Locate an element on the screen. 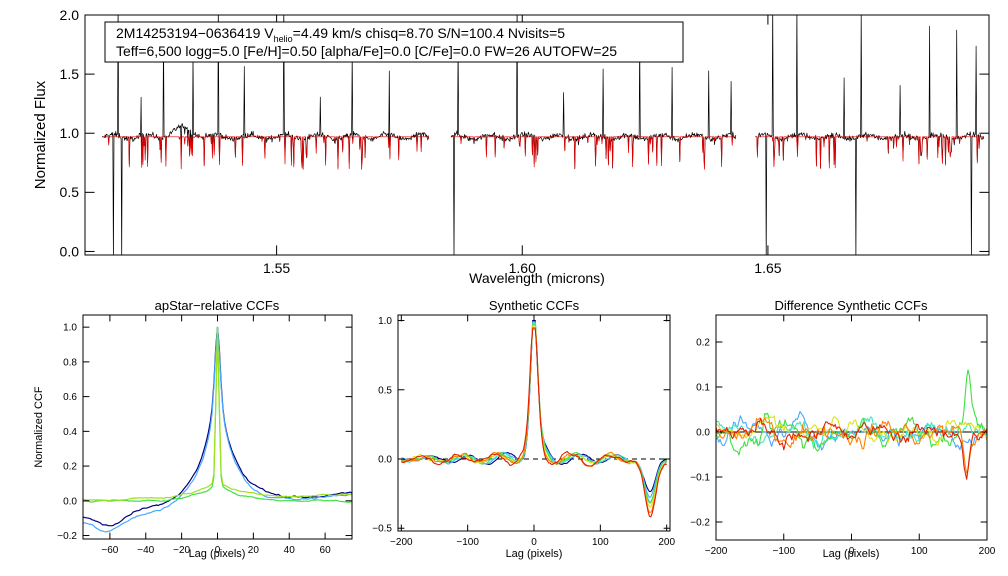 This screenshot has width=1008, height=576. difference-ccf-xtick-label: 100 is located at coordinates (919, 551).